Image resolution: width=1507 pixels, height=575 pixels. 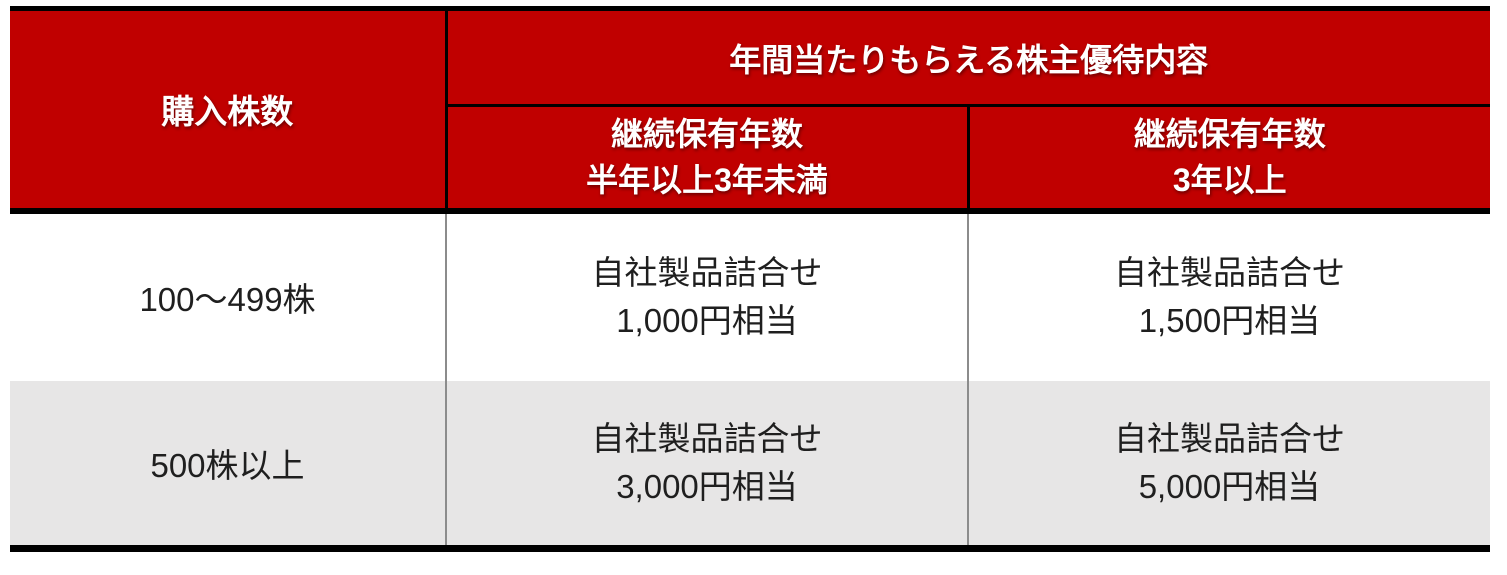 I want to click on holding-range-label: 半年以上3年未満, so click(x=707, y=180).